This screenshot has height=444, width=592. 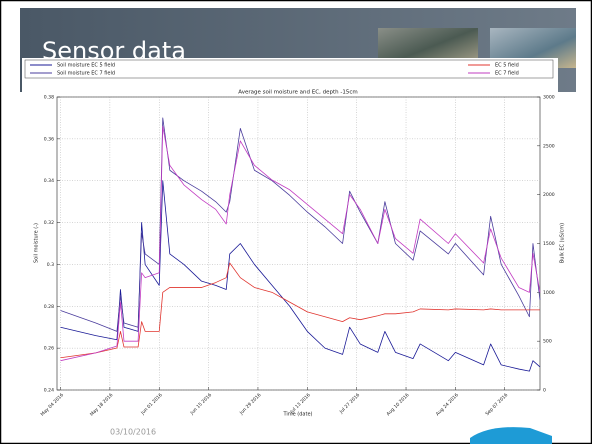 I want to click on y2-tick-label: 500, so click(x=547, y=342).